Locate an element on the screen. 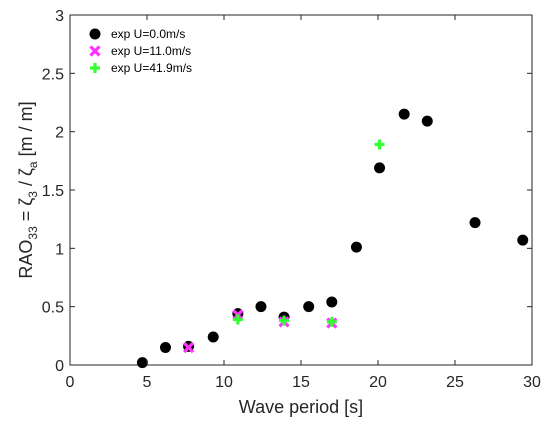 This screenshot has height=423, width=550. y-tick-label: 0.5 is located at coordinates (53, 308).